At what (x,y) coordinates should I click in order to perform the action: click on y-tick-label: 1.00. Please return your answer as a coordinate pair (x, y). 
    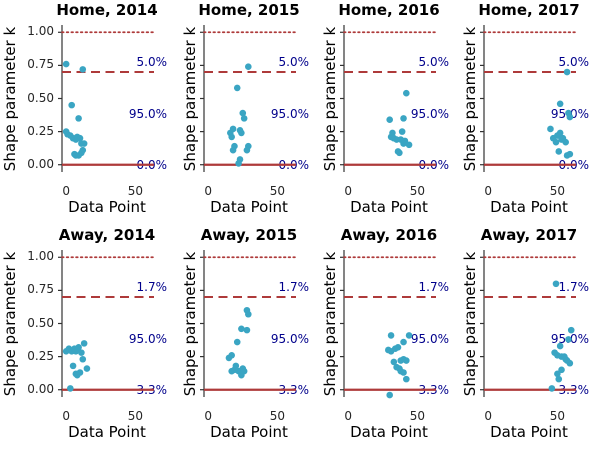
    Looking at the image, I should click on (40, 31).